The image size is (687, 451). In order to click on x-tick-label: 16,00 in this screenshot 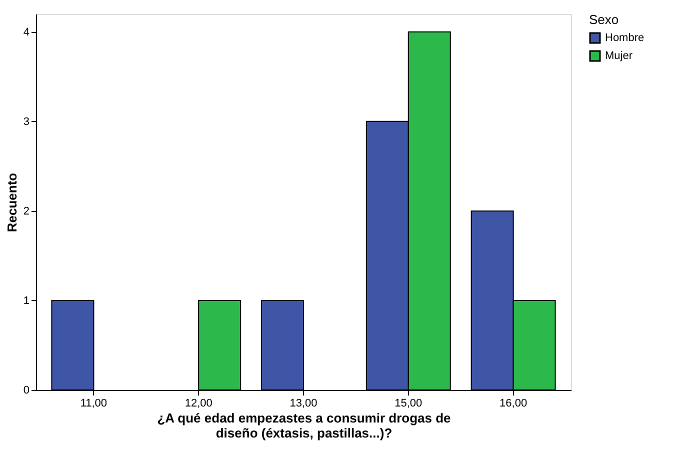, I will do `click(514, 404)`.